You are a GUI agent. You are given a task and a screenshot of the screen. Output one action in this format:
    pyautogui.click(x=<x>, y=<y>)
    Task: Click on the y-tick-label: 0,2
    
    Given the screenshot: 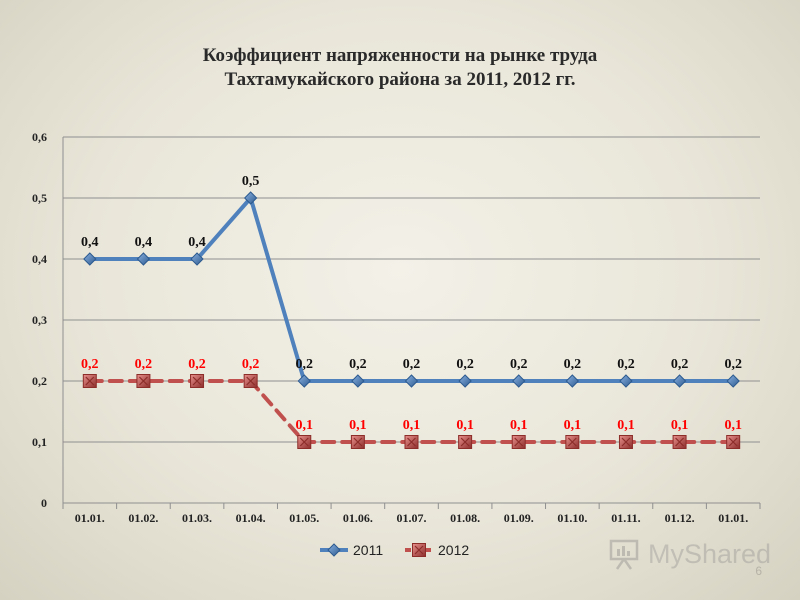 What is the action you would take?
    pyautogui.click(x=39, y=381)
    